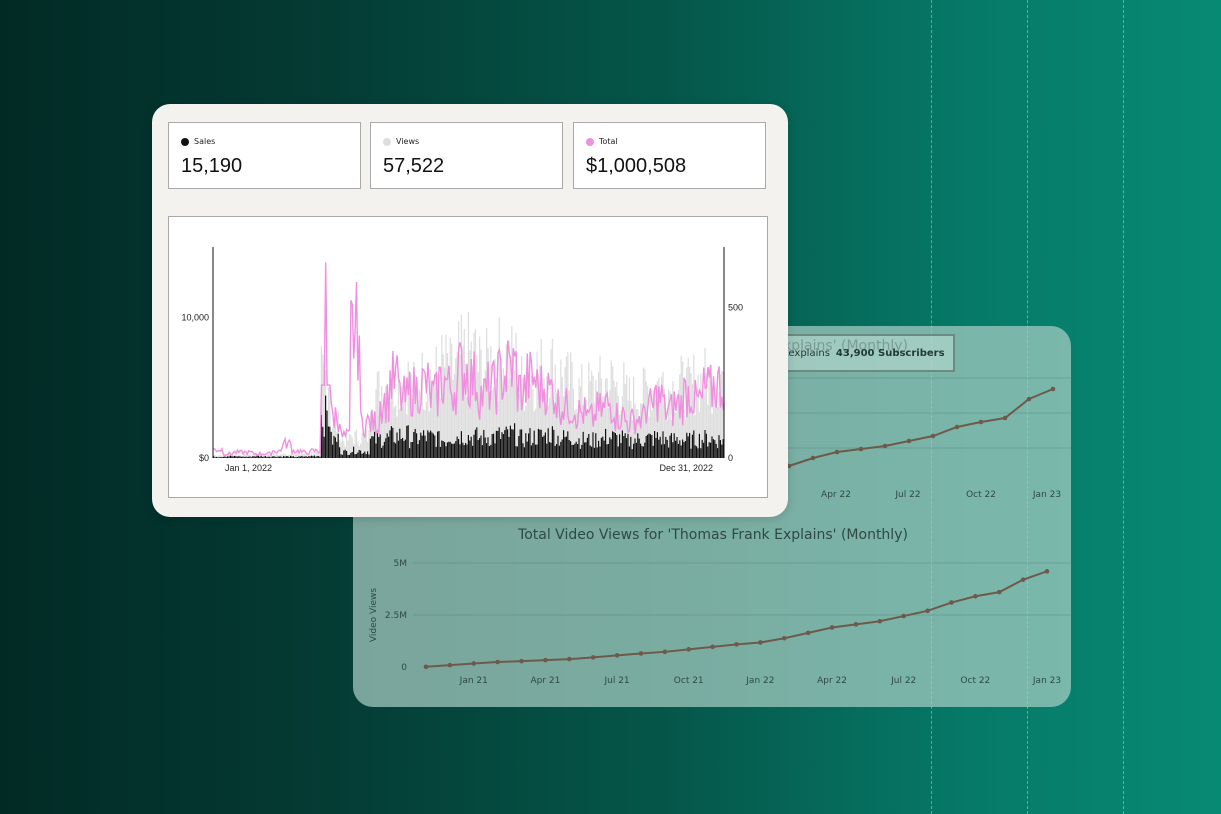  I want to click on stat-value: 15,190, so click(212, 166).